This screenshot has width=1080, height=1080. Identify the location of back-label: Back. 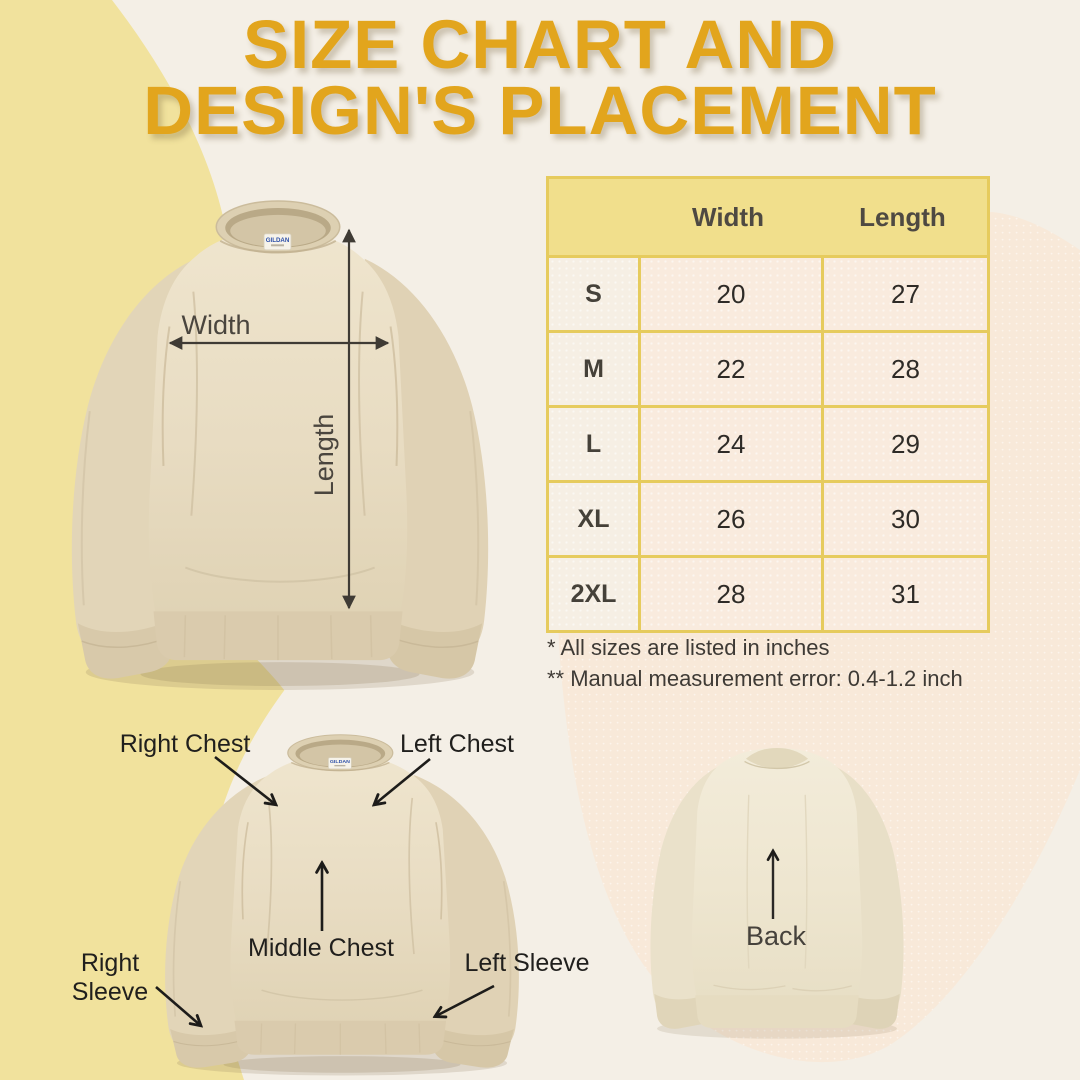
(776, 936).